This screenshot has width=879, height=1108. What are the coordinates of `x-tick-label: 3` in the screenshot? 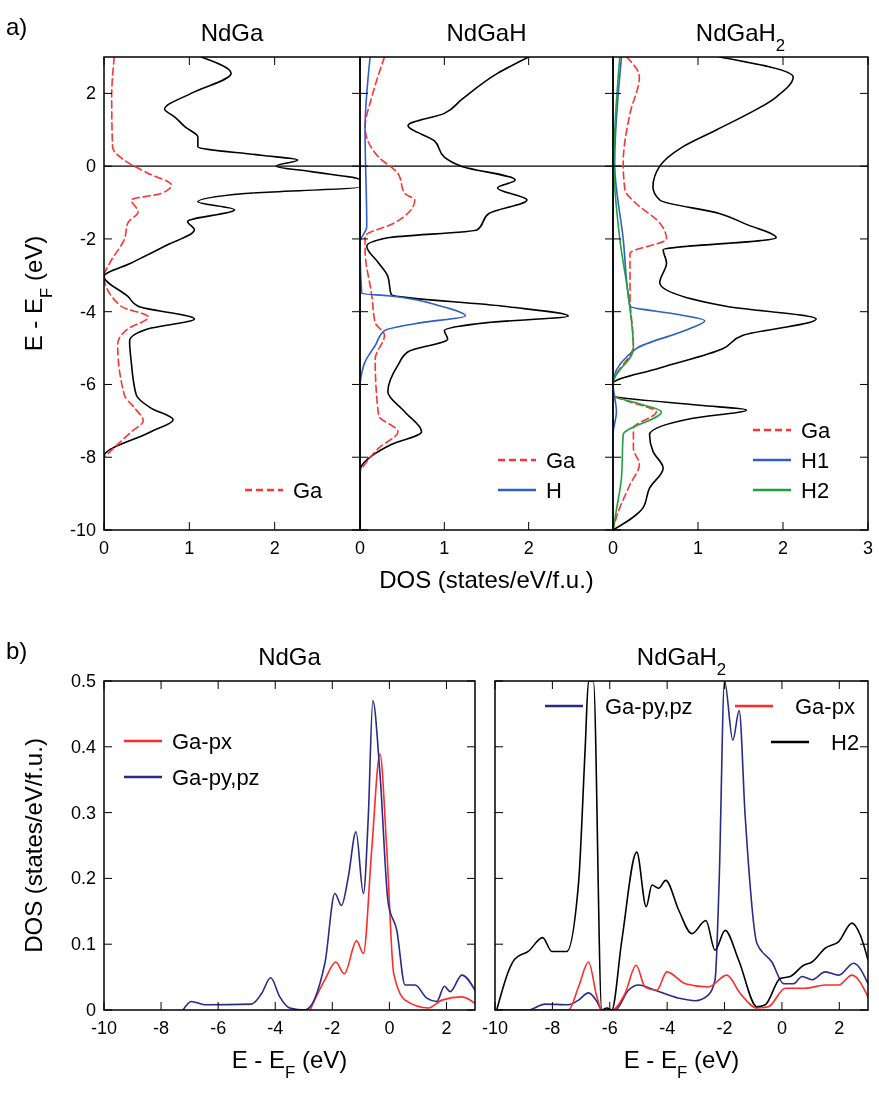 It's located at (868, 548).